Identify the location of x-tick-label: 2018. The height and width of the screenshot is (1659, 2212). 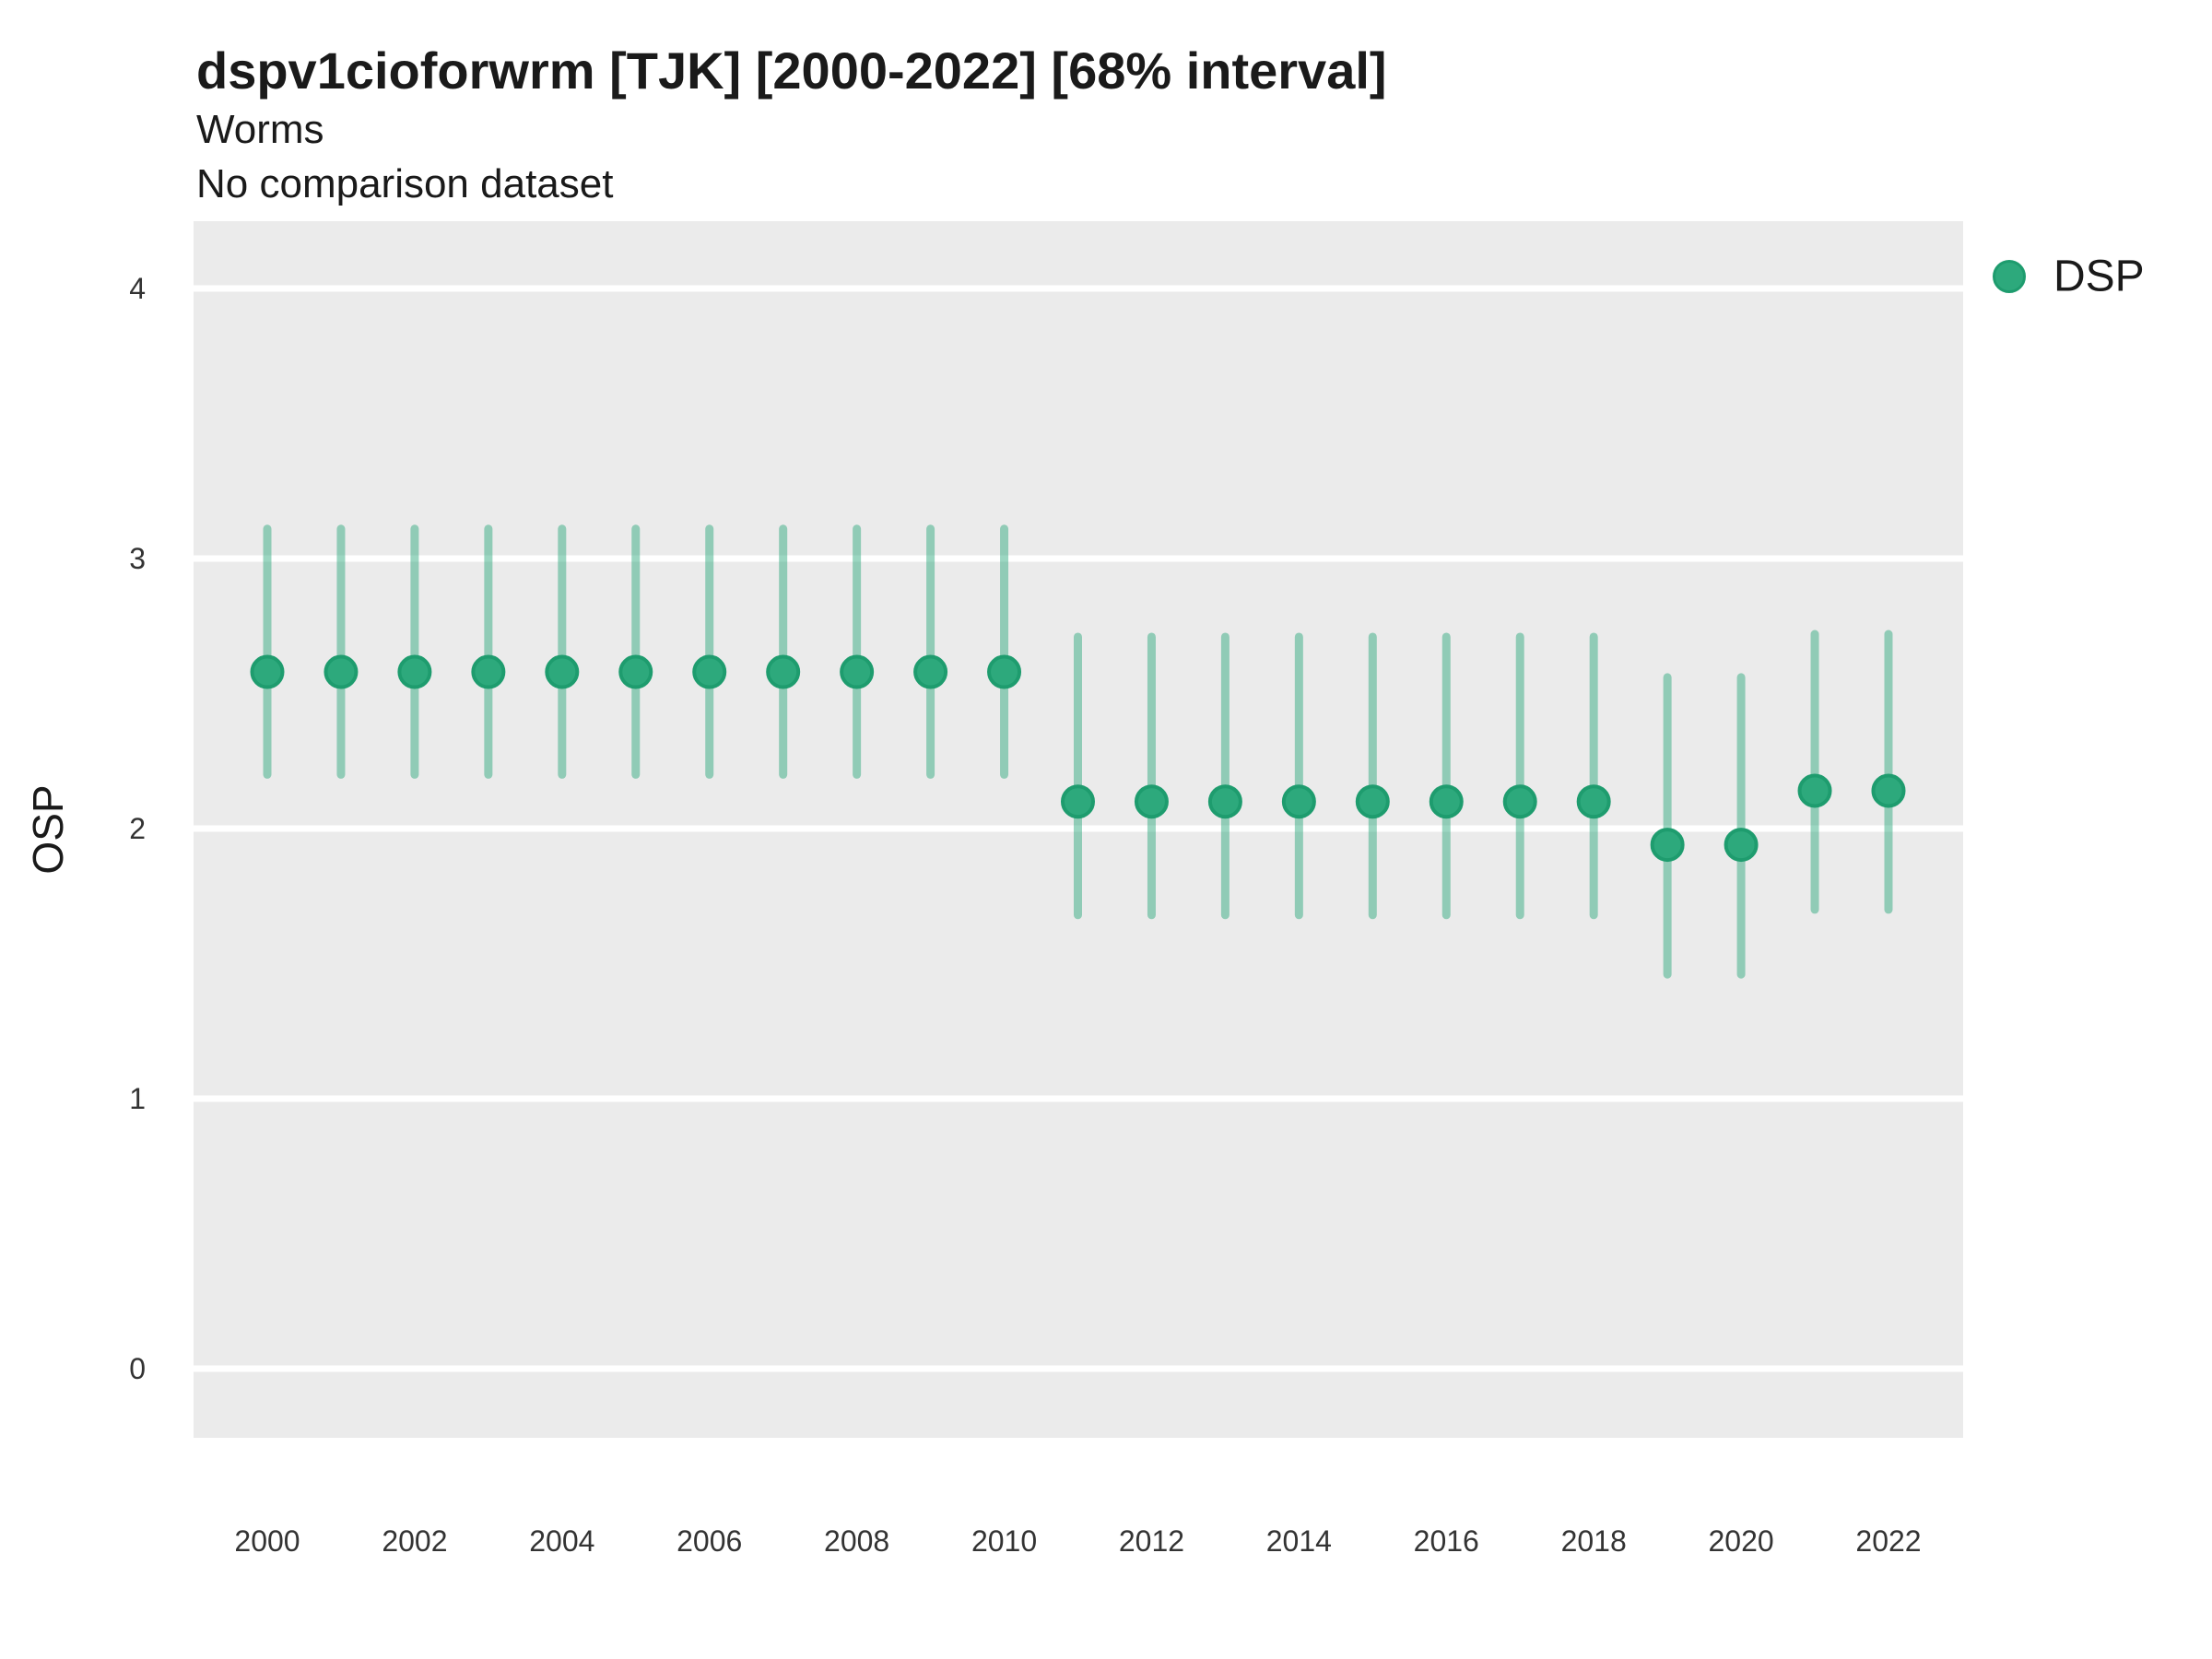
(1594, 1541).